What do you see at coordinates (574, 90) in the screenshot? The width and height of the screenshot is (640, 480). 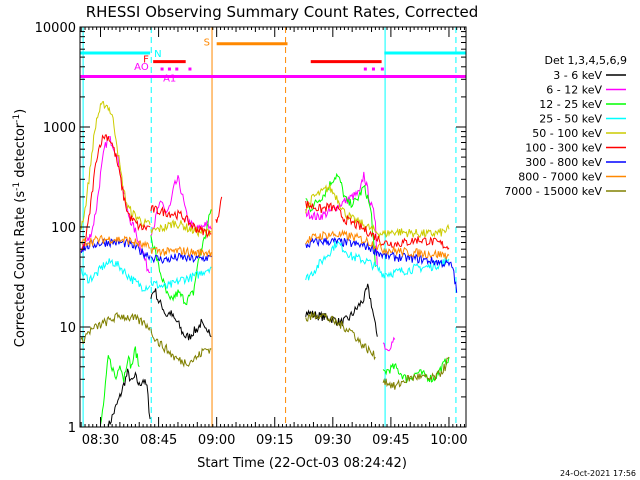 I see `legend-label: 6 - 12 keV` at bounding box center [574, 90].